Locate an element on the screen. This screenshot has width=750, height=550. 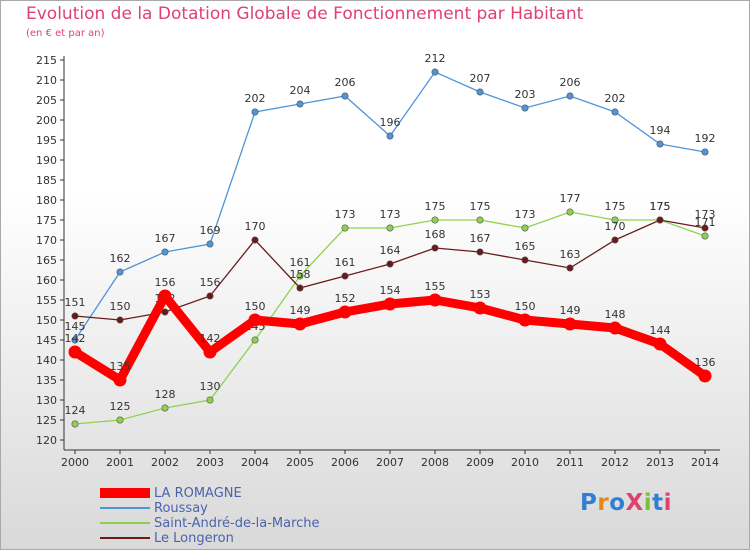
data-label-le-longeron: 164 is located at coordinates (390, 250).